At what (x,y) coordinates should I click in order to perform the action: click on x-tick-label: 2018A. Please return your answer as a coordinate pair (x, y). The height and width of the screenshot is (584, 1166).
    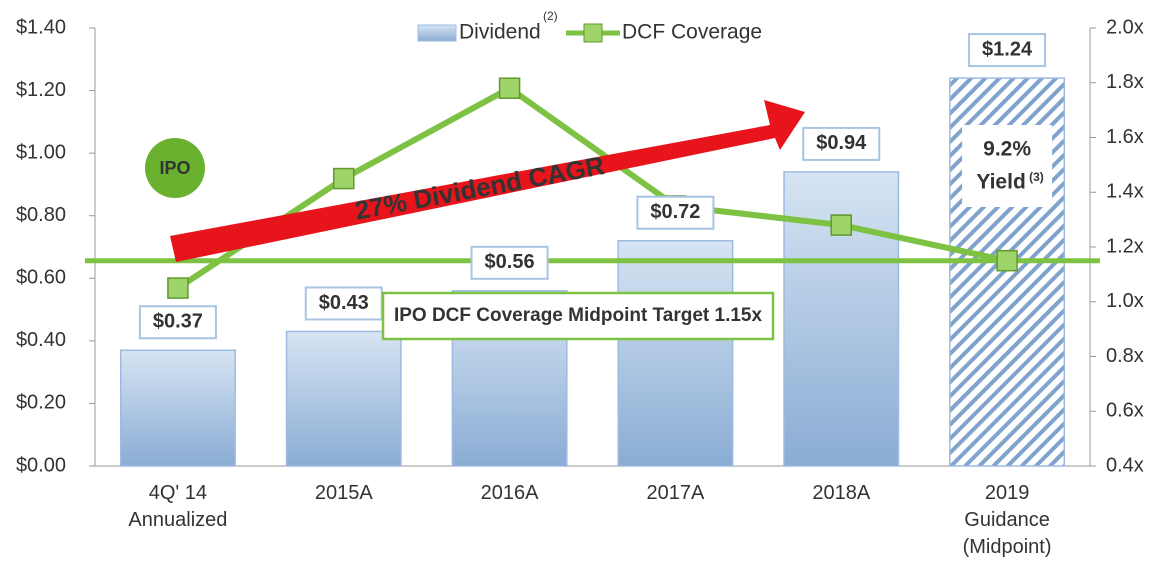
    Looking at the image, I should click on (841, 493).